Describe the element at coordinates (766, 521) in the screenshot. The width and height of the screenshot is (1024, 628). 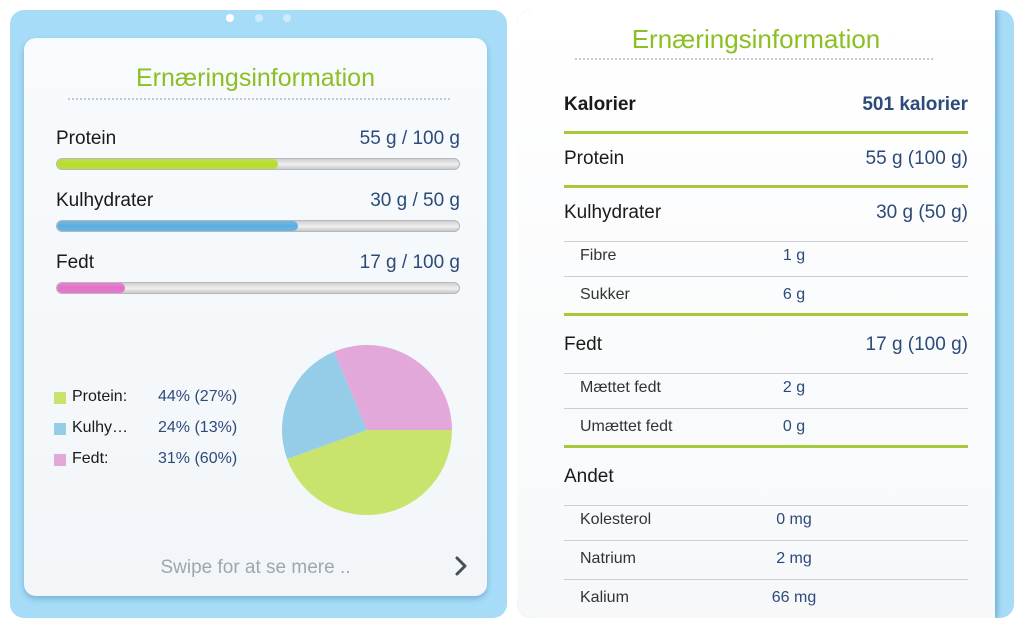
I see `row-cholesterol: Kolesterol 0 mg` at that location.